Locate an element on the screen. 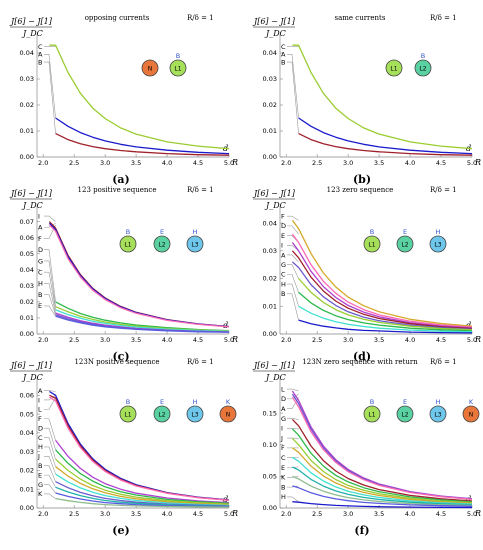 Image resolution: width=483 pixels, height=550 pixels. series-label-J: J is located at coordinates (38, 457).